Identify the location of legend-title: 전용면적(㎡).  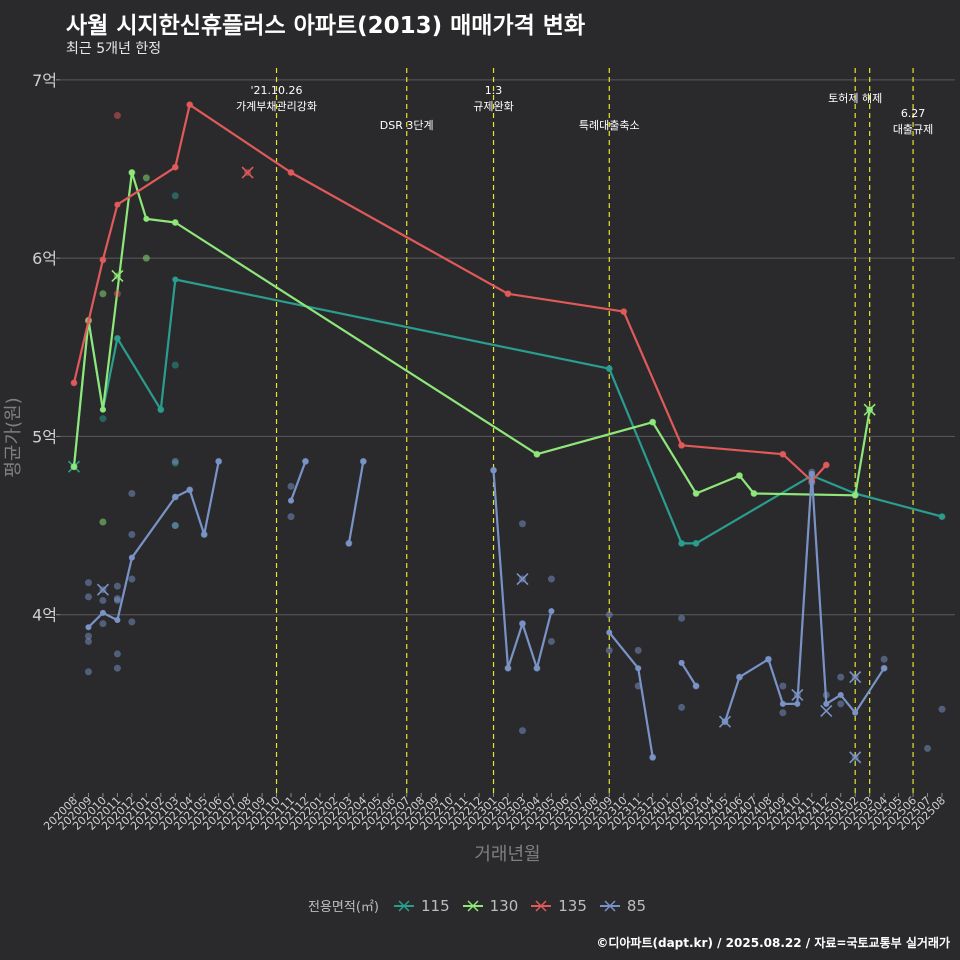
(343, 907).